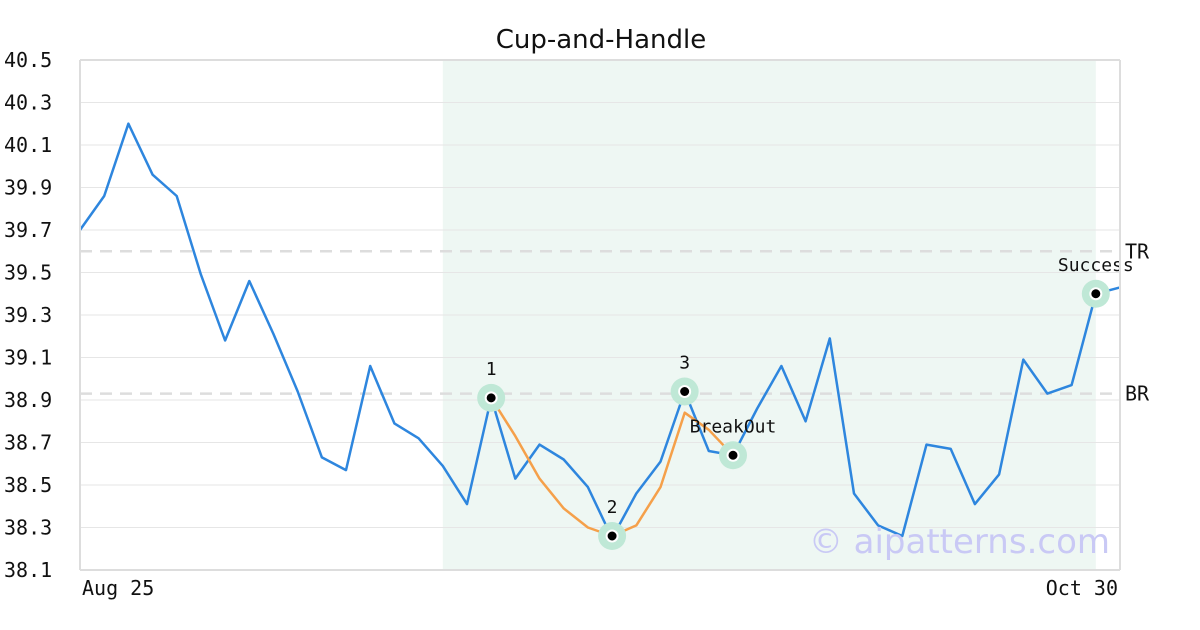  Describe the element at coordinates (1137, 394) in the screenshot. I see `level-label: BR` at that location.